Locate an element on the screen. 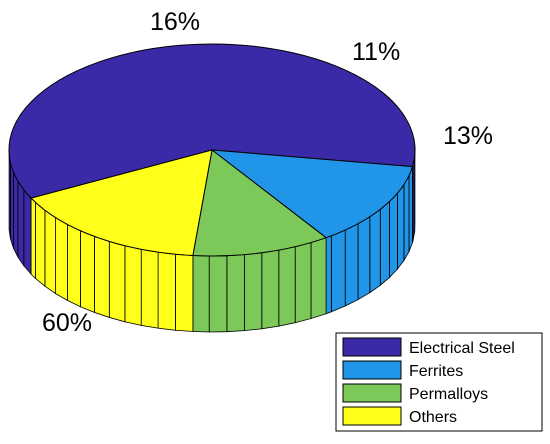  legend-swatch-others is located at coordinates (372, 416).